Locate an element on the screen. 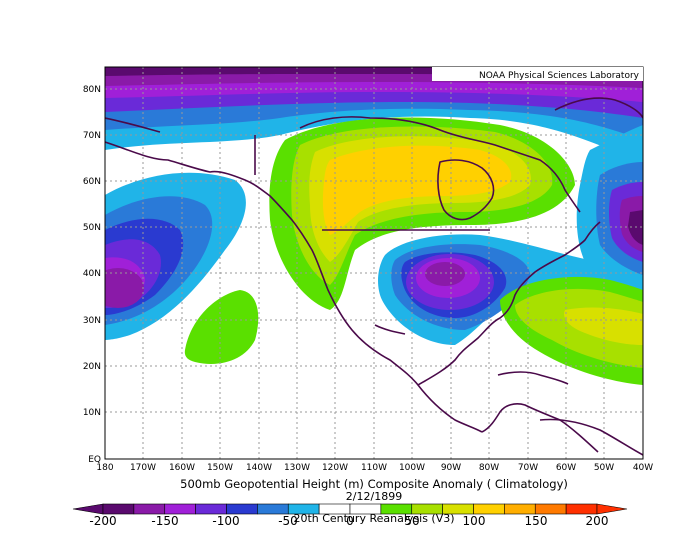  lon-label: 120W is located at coordinates (335, 468).